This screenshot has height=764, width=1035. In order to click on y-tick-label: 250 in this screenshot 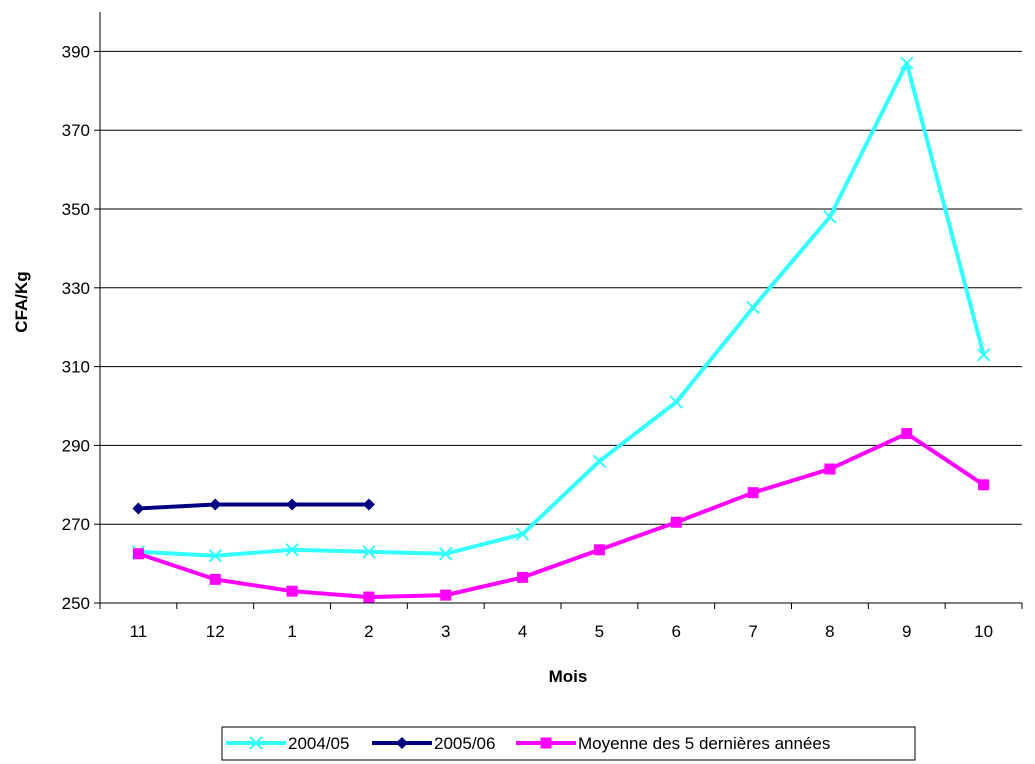, I will do `click(76, 603)`.